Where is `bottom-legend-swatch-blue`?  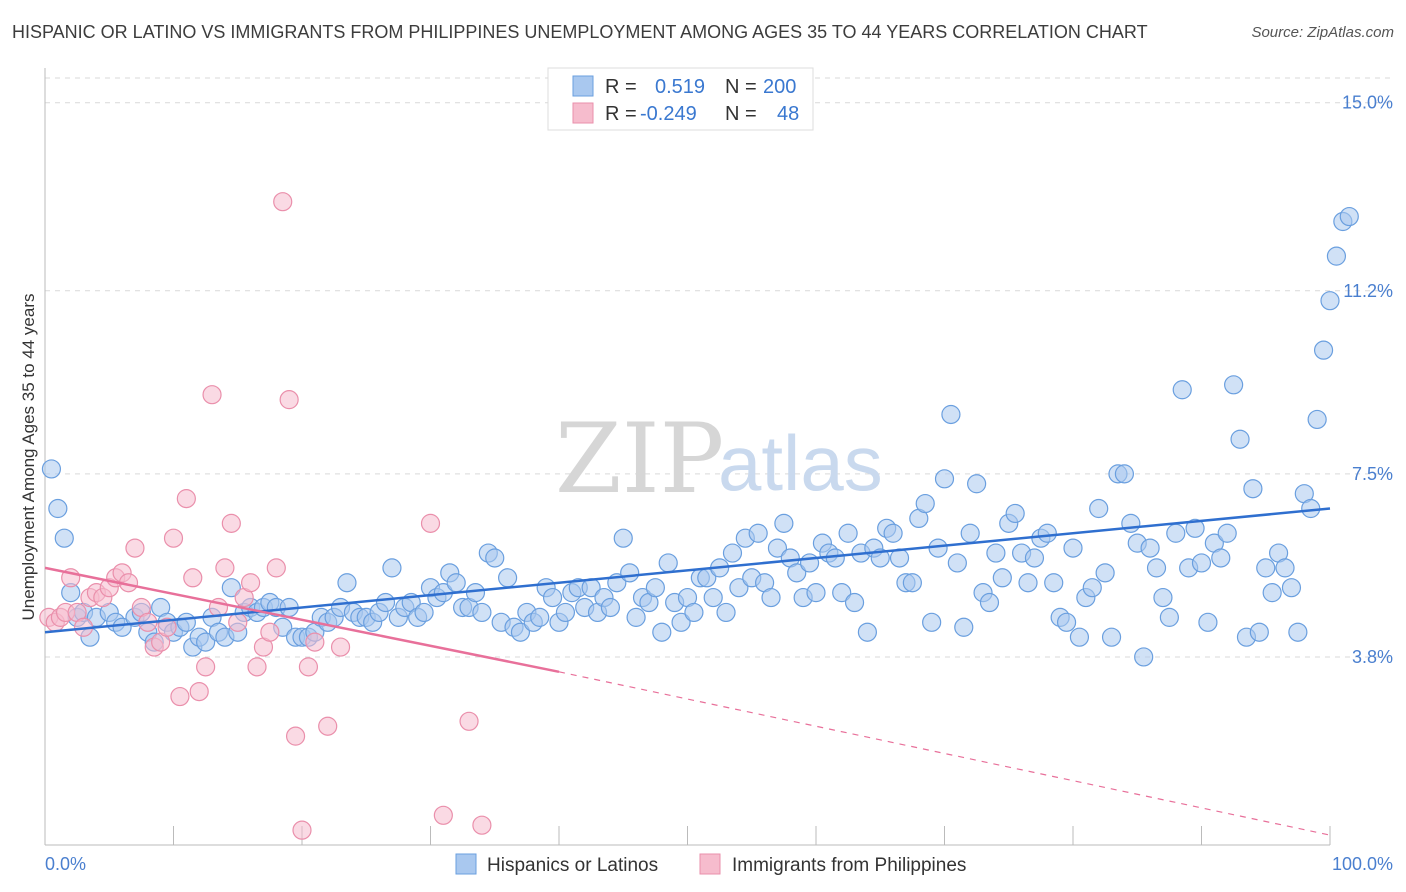 bottom-legend-swatch-blue is located at coordinates (466, 864).